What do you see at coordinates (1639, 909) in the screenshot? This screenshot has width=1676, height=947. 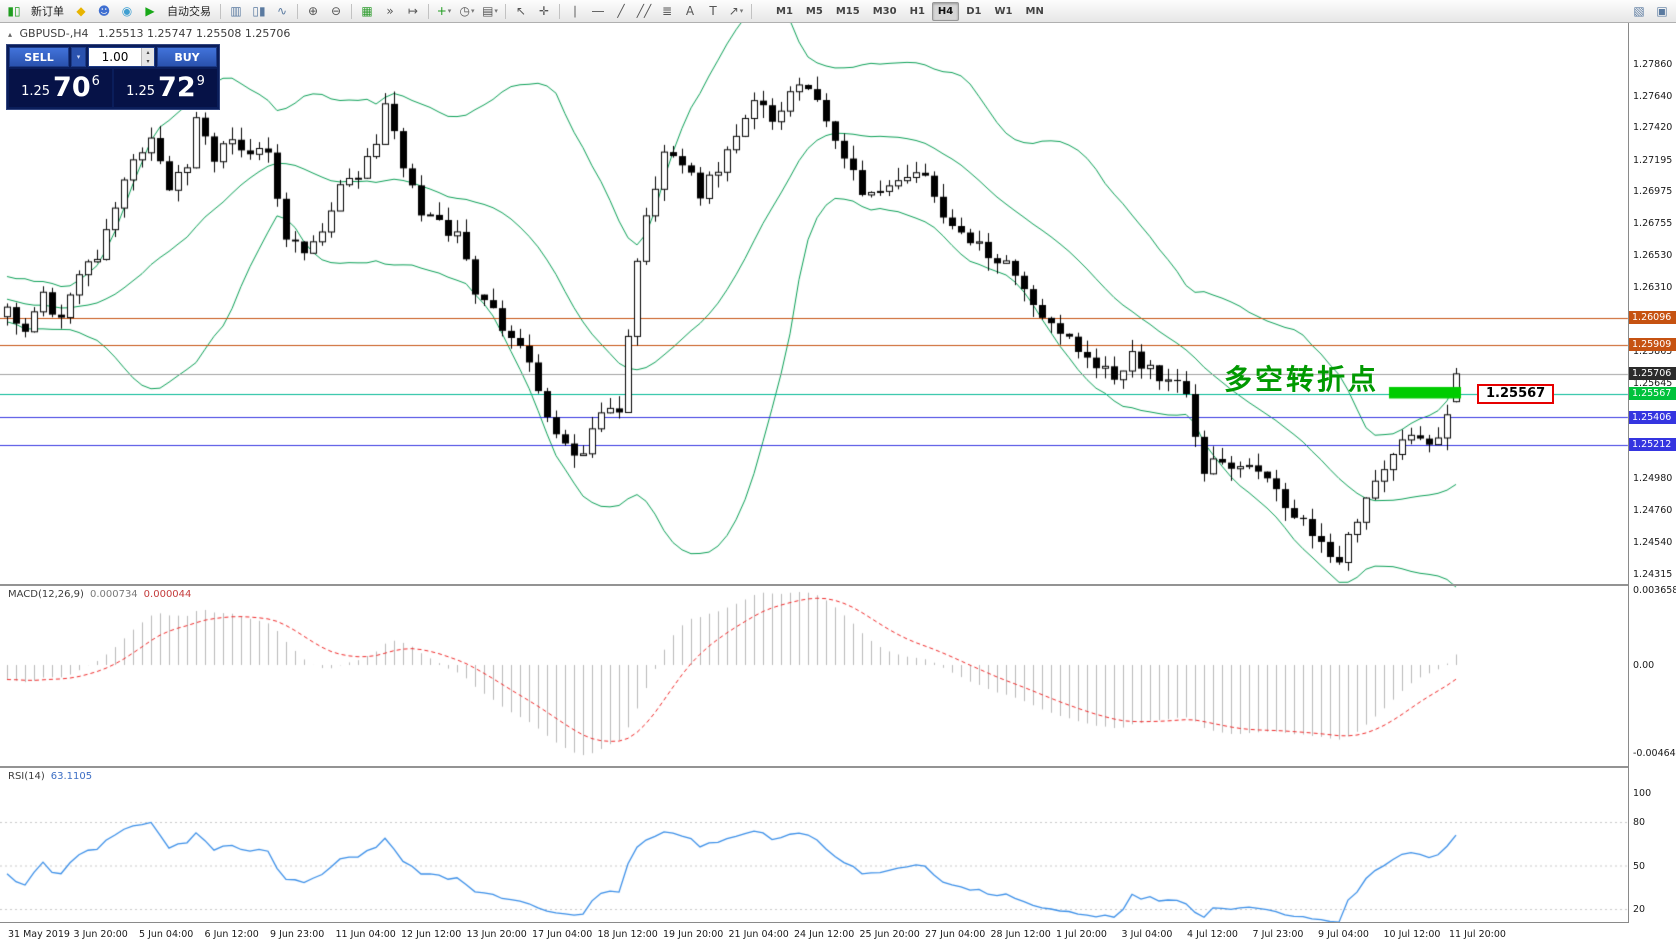 I see `rsi-scale-label: 20` at bounding box center [1639, 909].